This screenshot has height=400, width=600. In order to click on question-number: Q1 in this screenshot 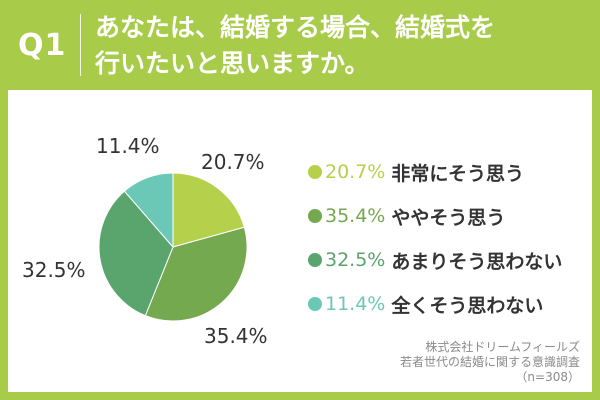, I will do `click(42, 45)`.